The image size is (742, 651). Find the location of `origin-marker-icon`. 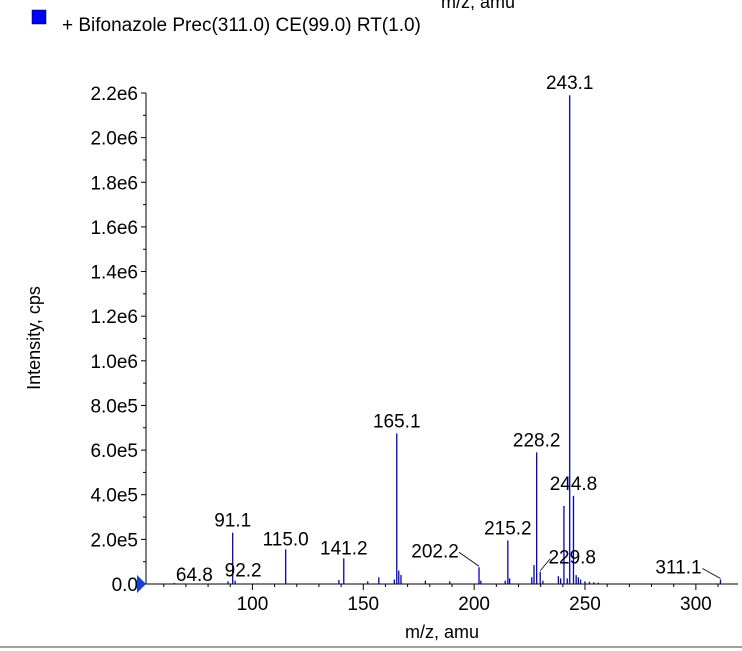

origin-marker-icon is located at coordinates (141, 584).